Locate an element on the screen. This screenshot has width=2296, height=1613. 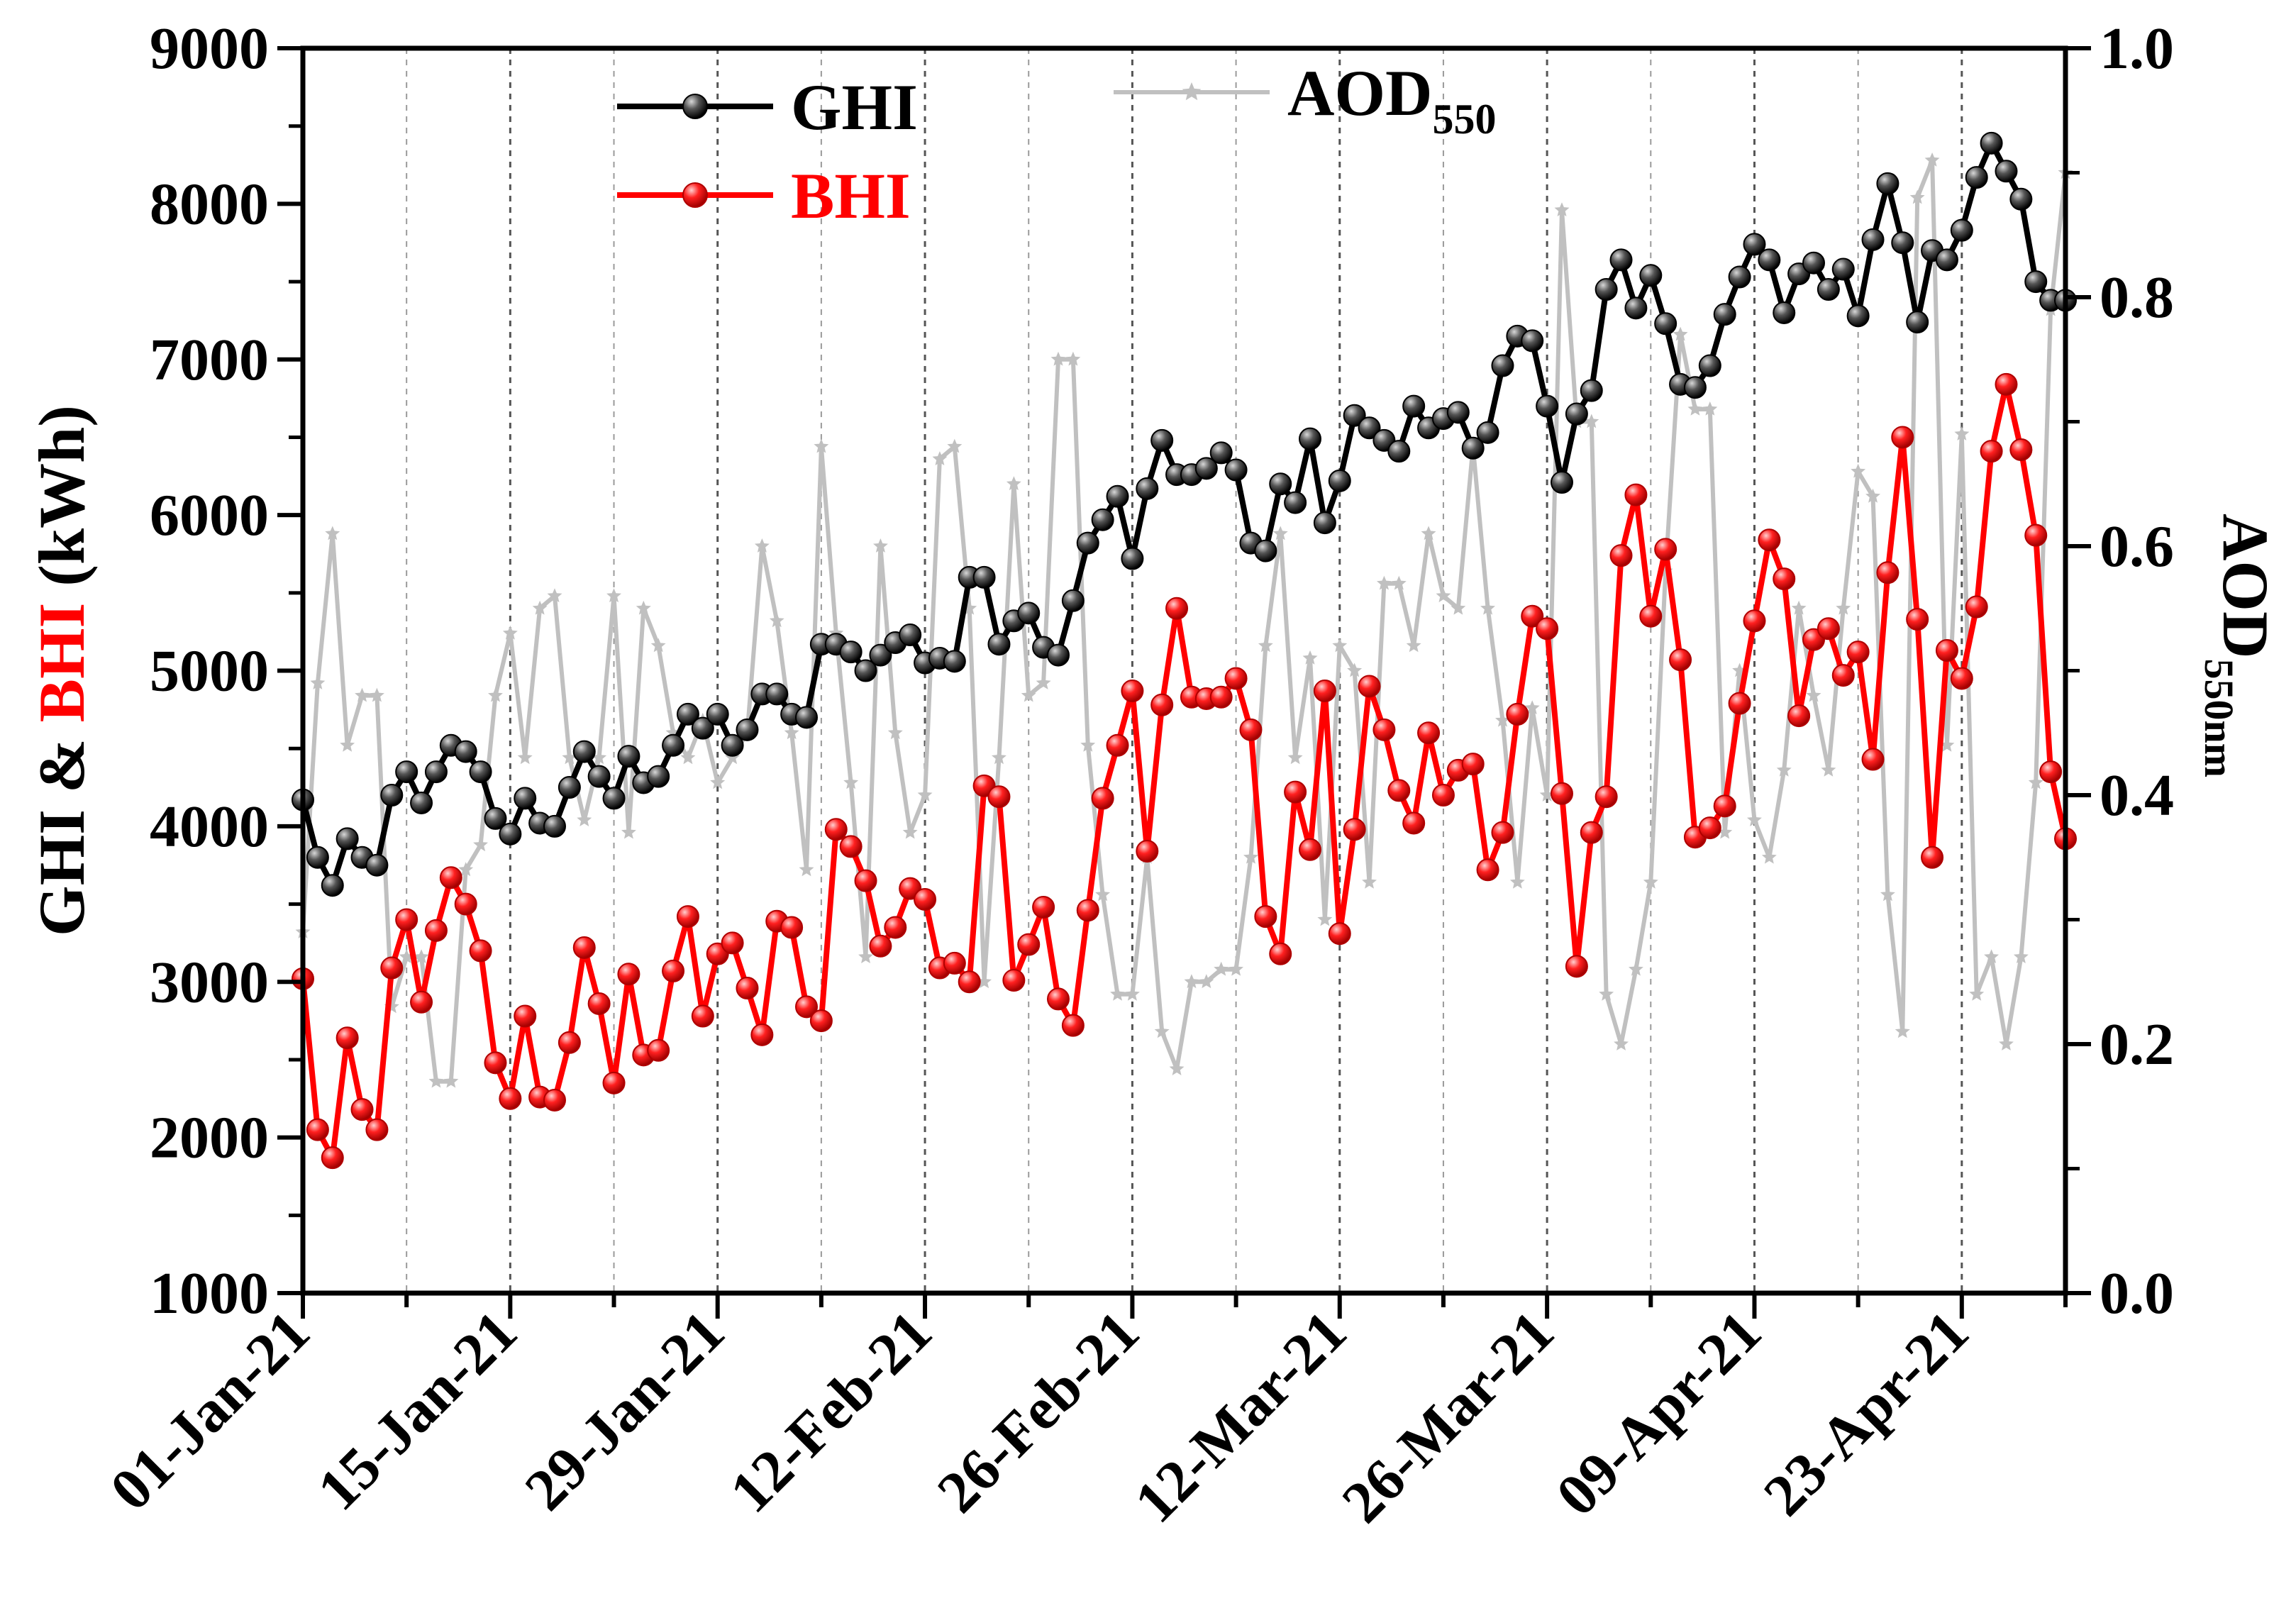
x-tick-label: 01-Jan-21 is located at coordinates (210, 1411).